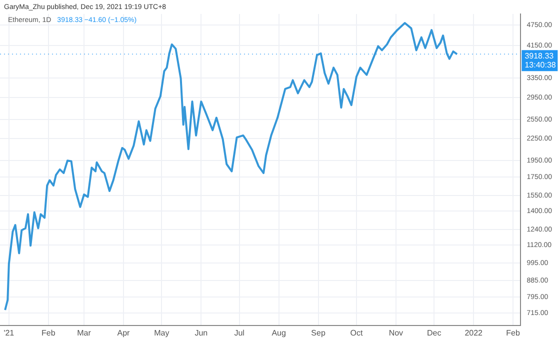 Image resolution: width=560 pixels, height=343 pixels. What do you see at coordinates (357, 333) in the screenshot?
I see `x-tick-label: Oct` at bounding box center [357, 333].